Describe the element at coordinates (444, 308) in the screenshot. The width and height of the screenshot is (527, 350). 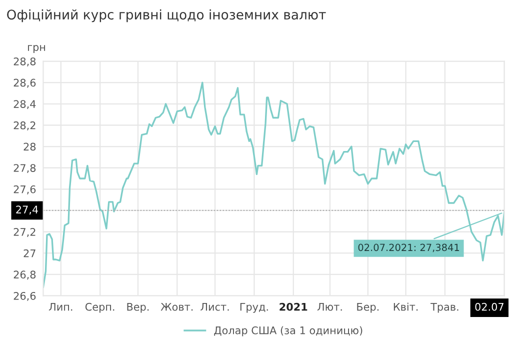
I see `x-tick-label: Трав.` at that location.